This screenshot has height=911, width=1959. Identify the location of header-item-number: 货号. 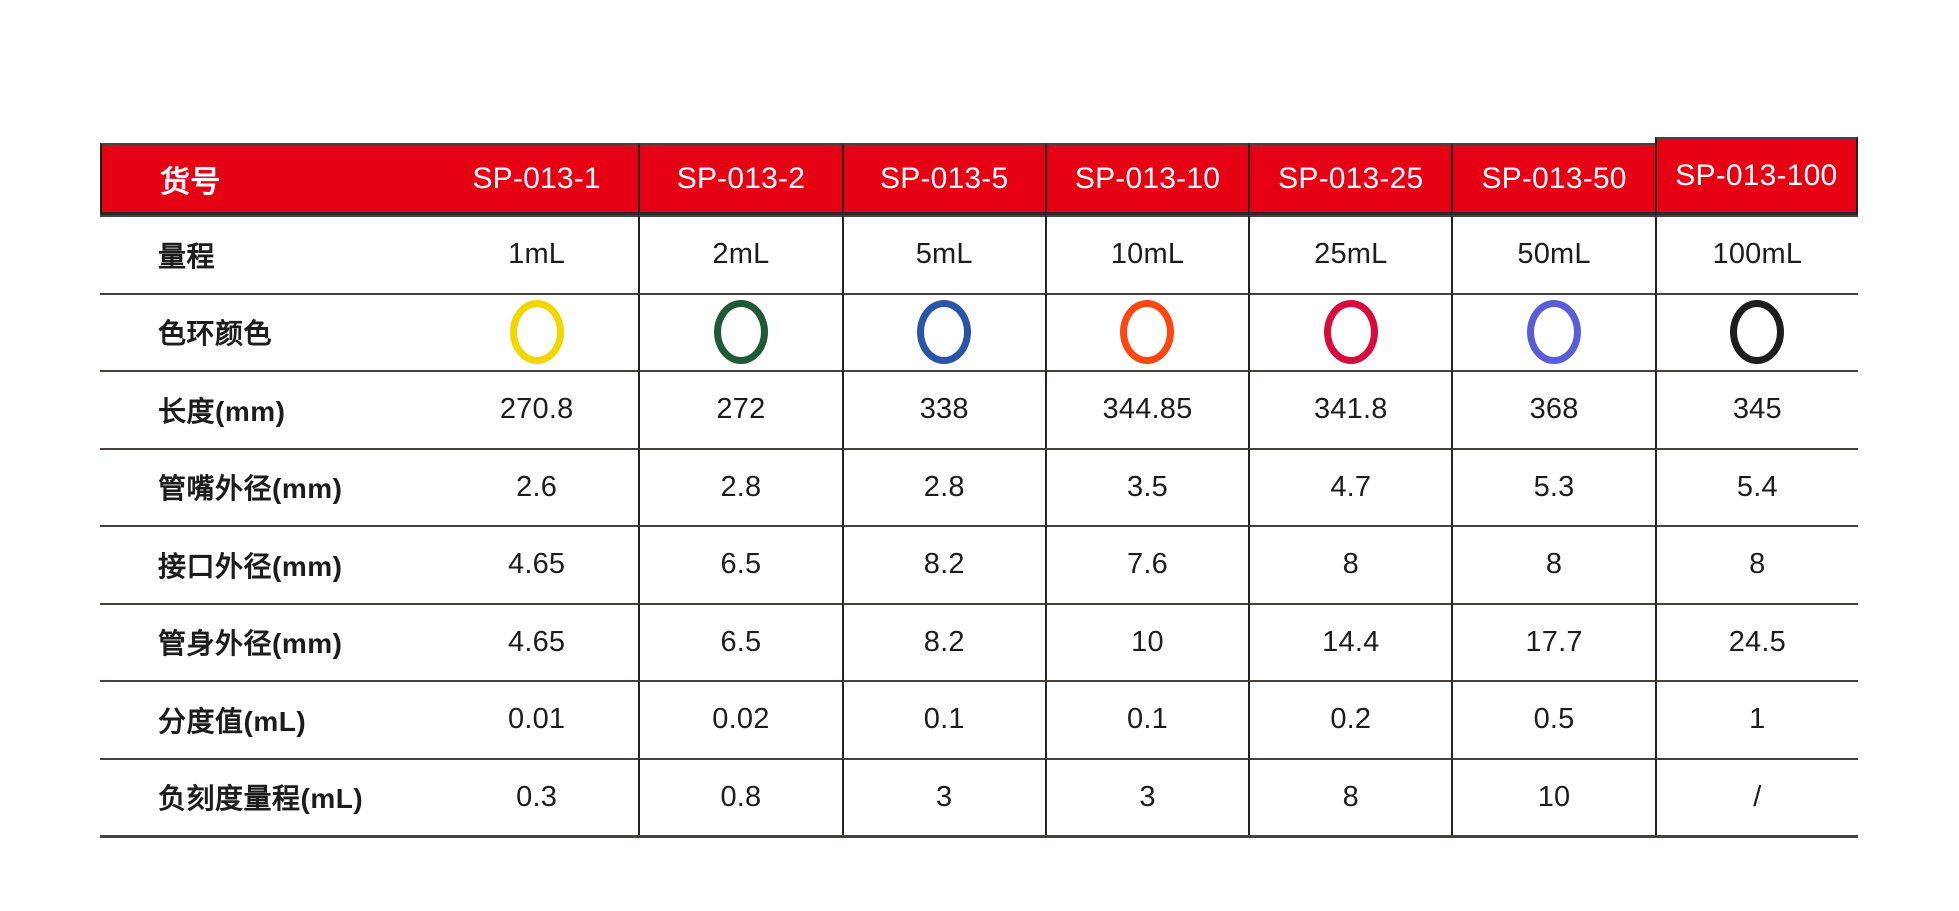
(267, 179).